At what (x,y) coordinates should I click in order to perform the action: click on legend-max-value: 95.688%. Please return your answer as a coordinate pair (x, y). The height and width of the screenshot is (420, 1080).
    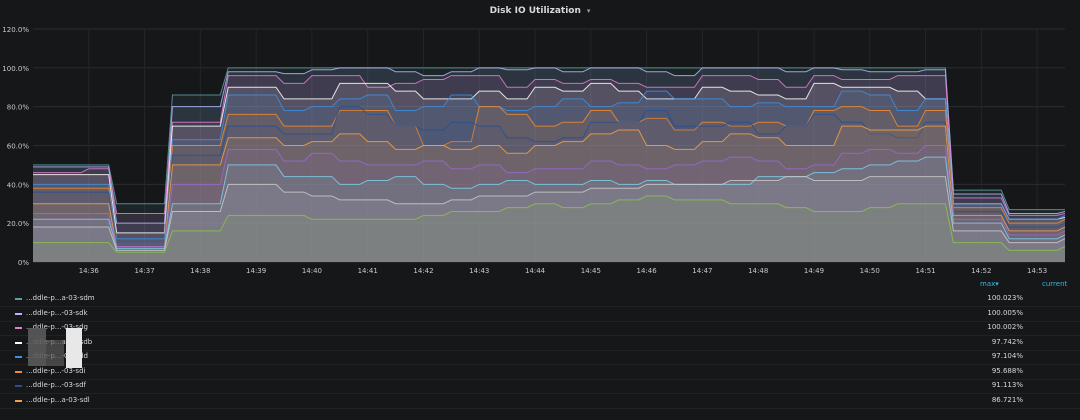
    Looking at the image, I should click on (1007, 370).